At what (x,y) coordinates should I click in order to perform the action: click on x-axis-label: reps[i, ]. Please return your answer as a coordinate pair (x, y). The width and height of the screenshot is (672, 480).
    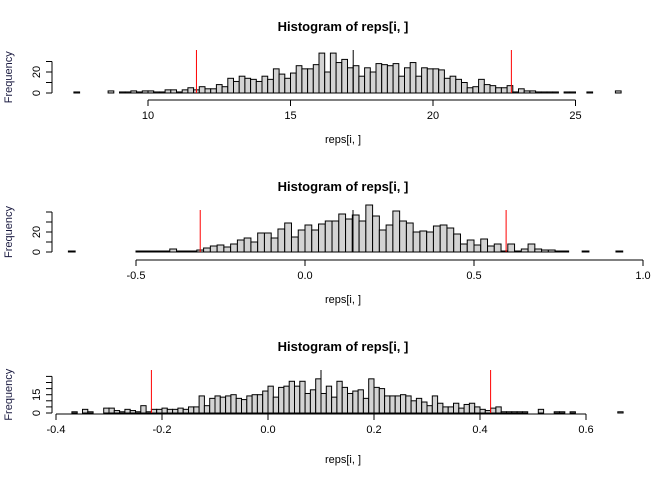
    Looking at the image, I should click on (343, 300).